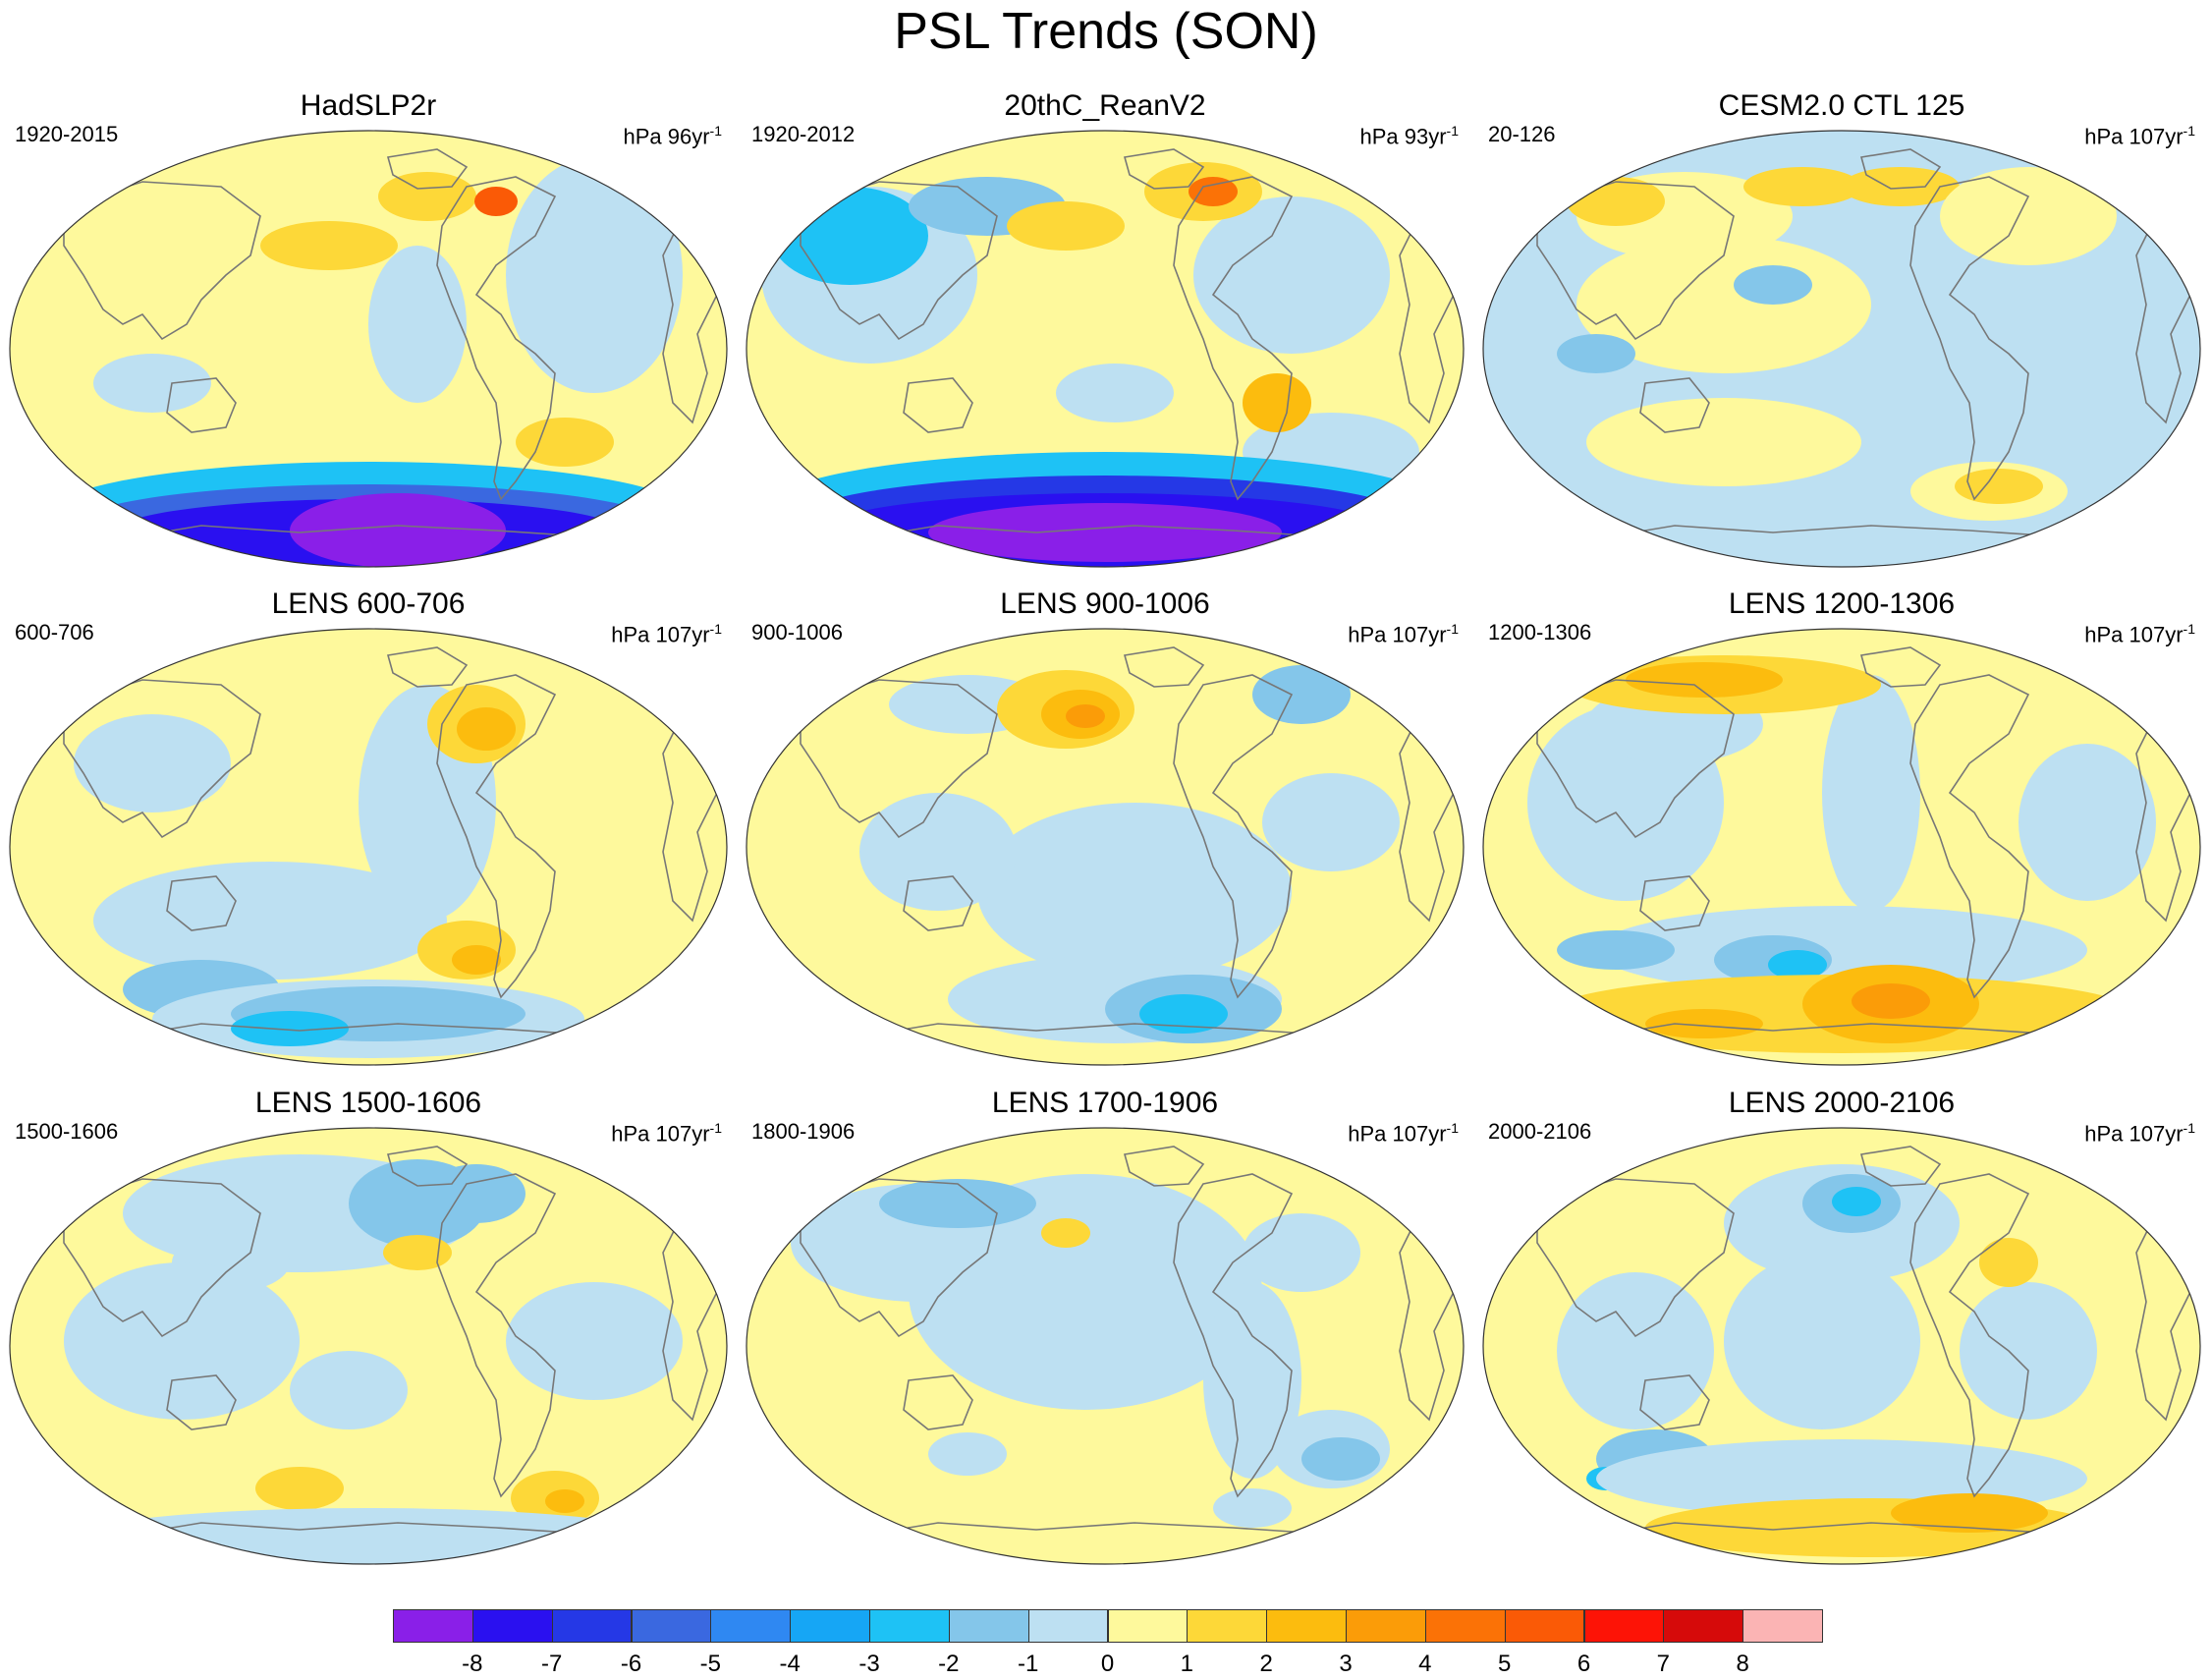  I want to click on panel-title: LENS 2000-2106, so click(1842, 1103).